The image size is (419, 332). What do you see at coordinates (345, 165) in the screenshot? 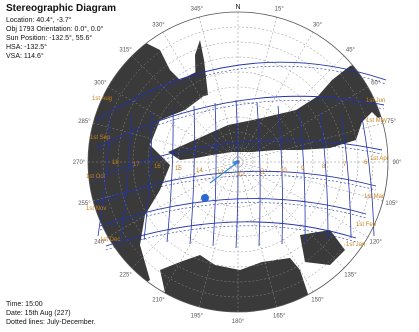
I see `hour-label: 7` at bounding box center [345, 165].